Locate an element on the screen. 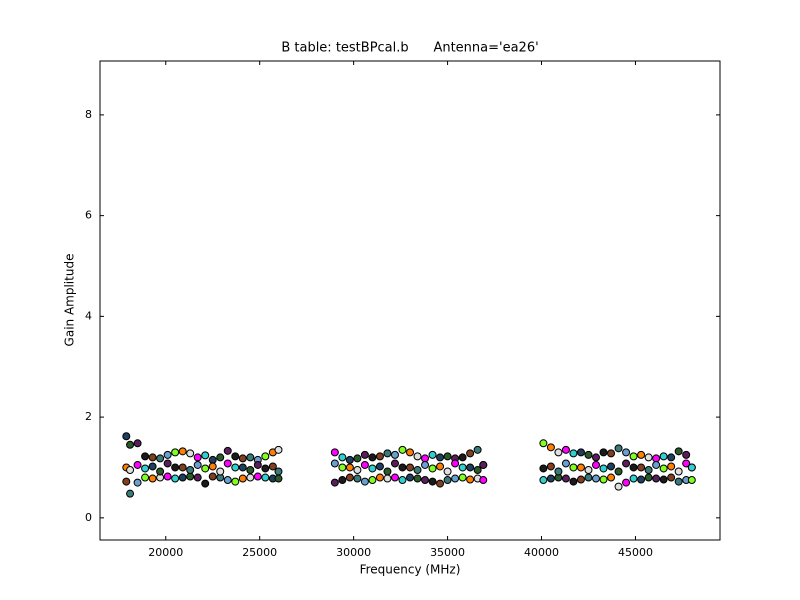  x-tick-label: 20000 is located at coordinates (165, 552).